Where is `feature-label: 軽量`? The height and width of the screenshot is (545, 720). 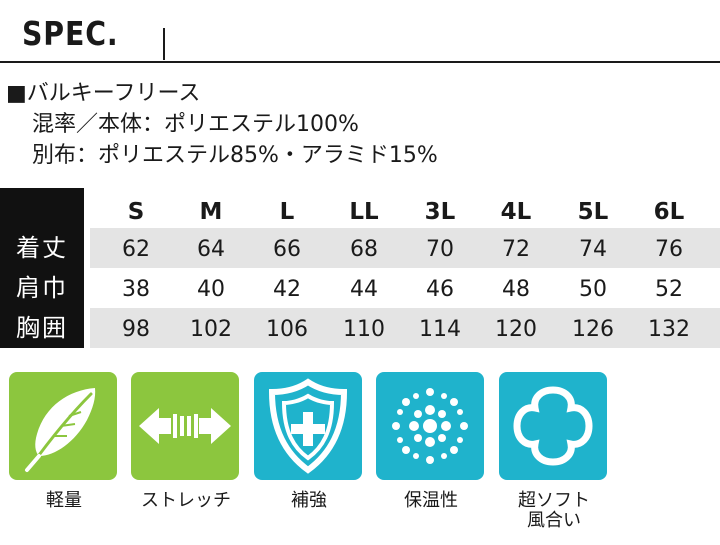 feature-label: 軽量 is located at coordinates (64, 500).